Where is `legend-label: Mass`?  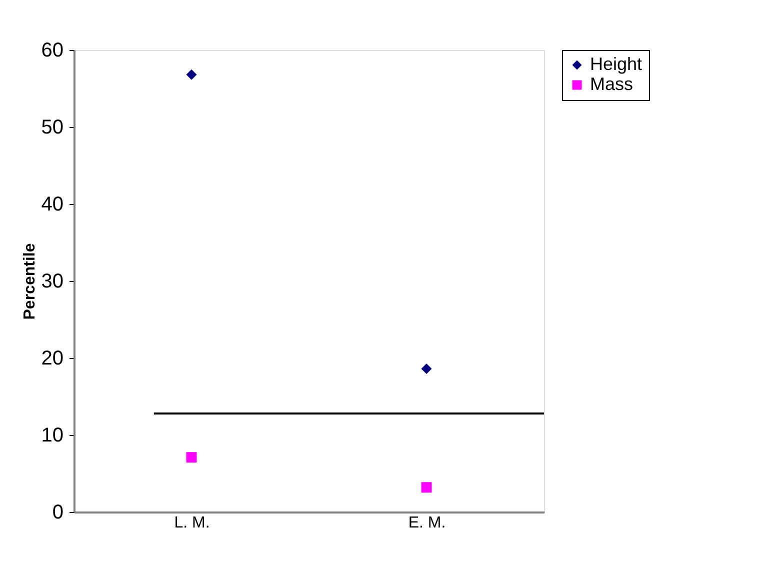 legend-label: Mass is located at coordinates (612, 84).